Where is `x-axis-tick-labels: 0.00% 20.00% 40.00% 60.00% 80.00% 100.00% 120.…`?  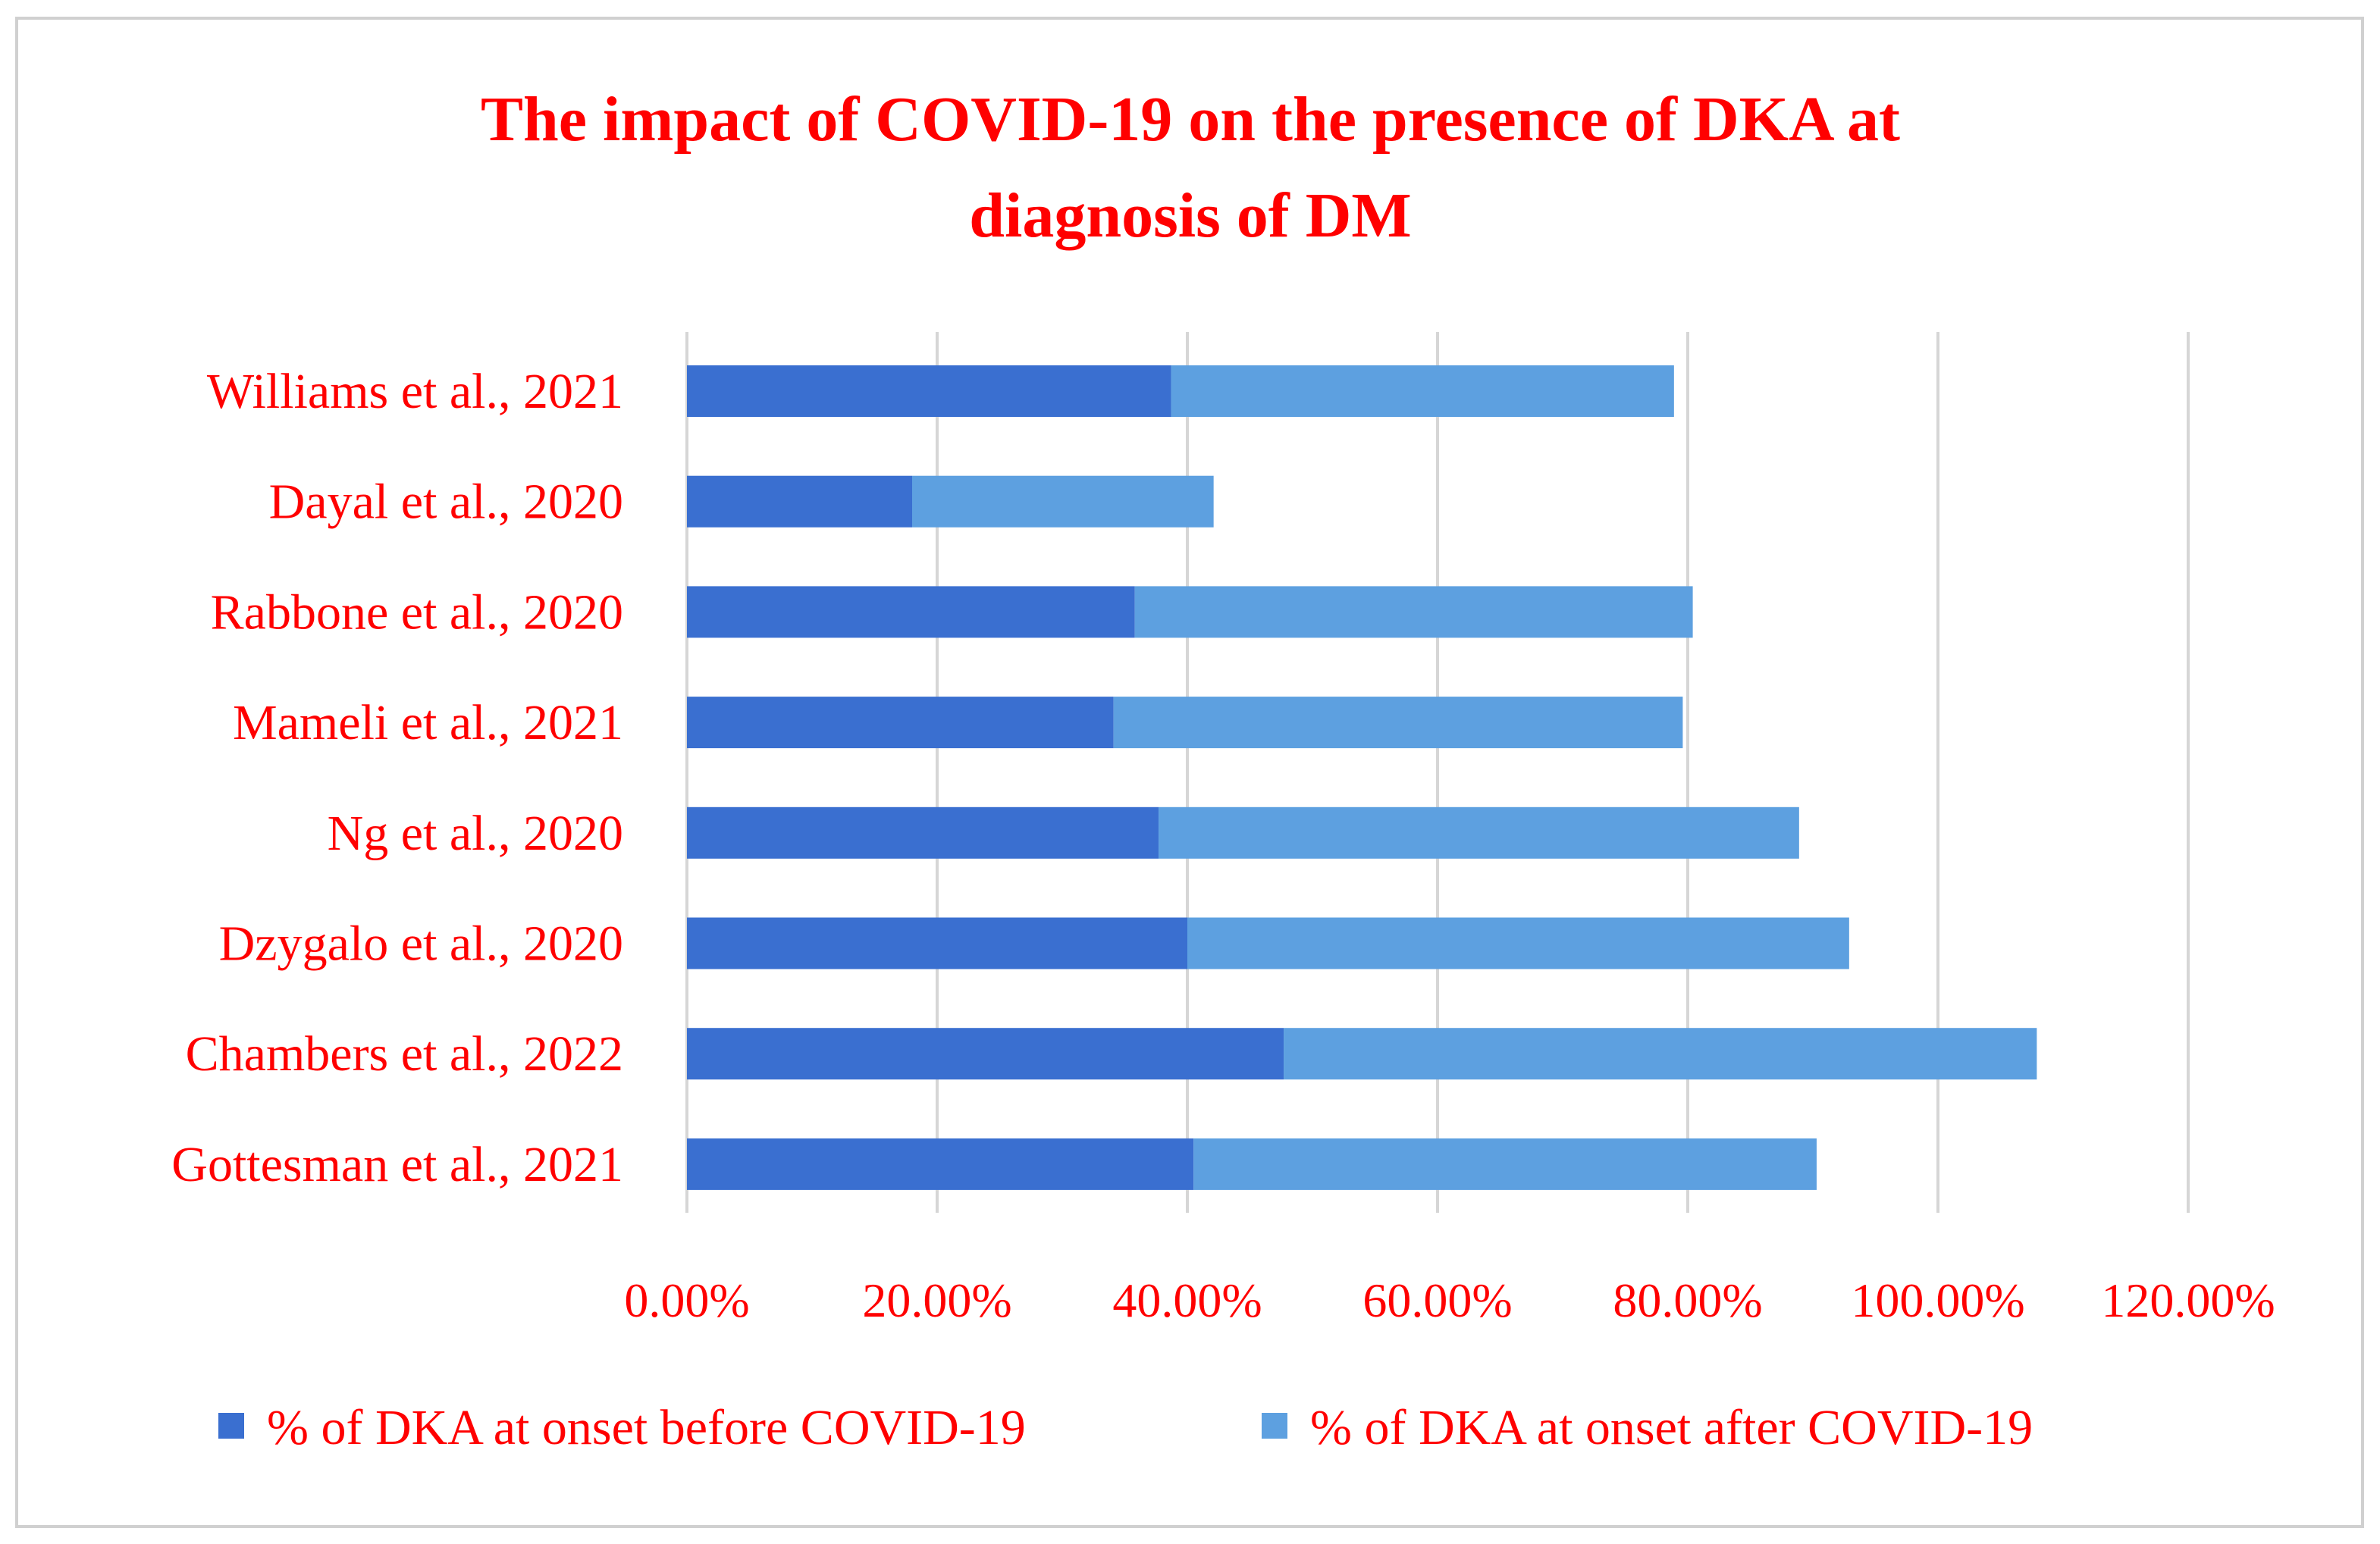 x-axis-tick-labels: 0.00% 20.00% 40.00% 60.00% 80.00% 100.00% 120.… is located at coordinates (1449, 1300).